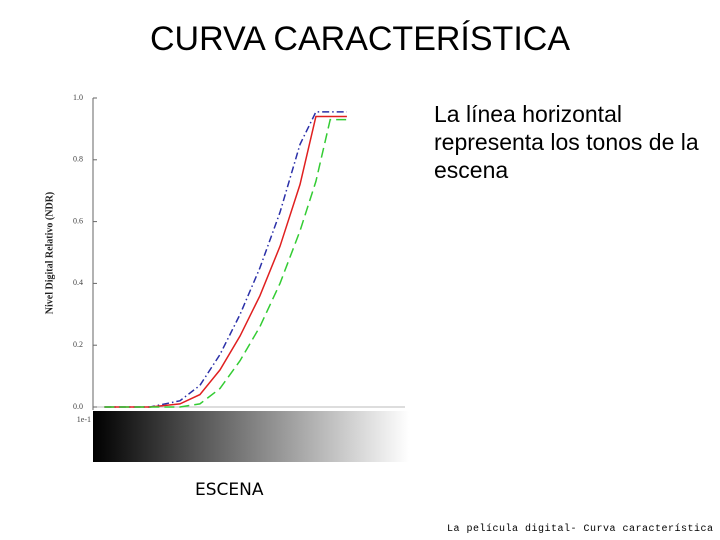 Image resolution: width=720 pixels, height=540 pixels. Describe the element at coordinates (78, 344) in the screenshot. I see `y-tick-label: 0.2` at that location.